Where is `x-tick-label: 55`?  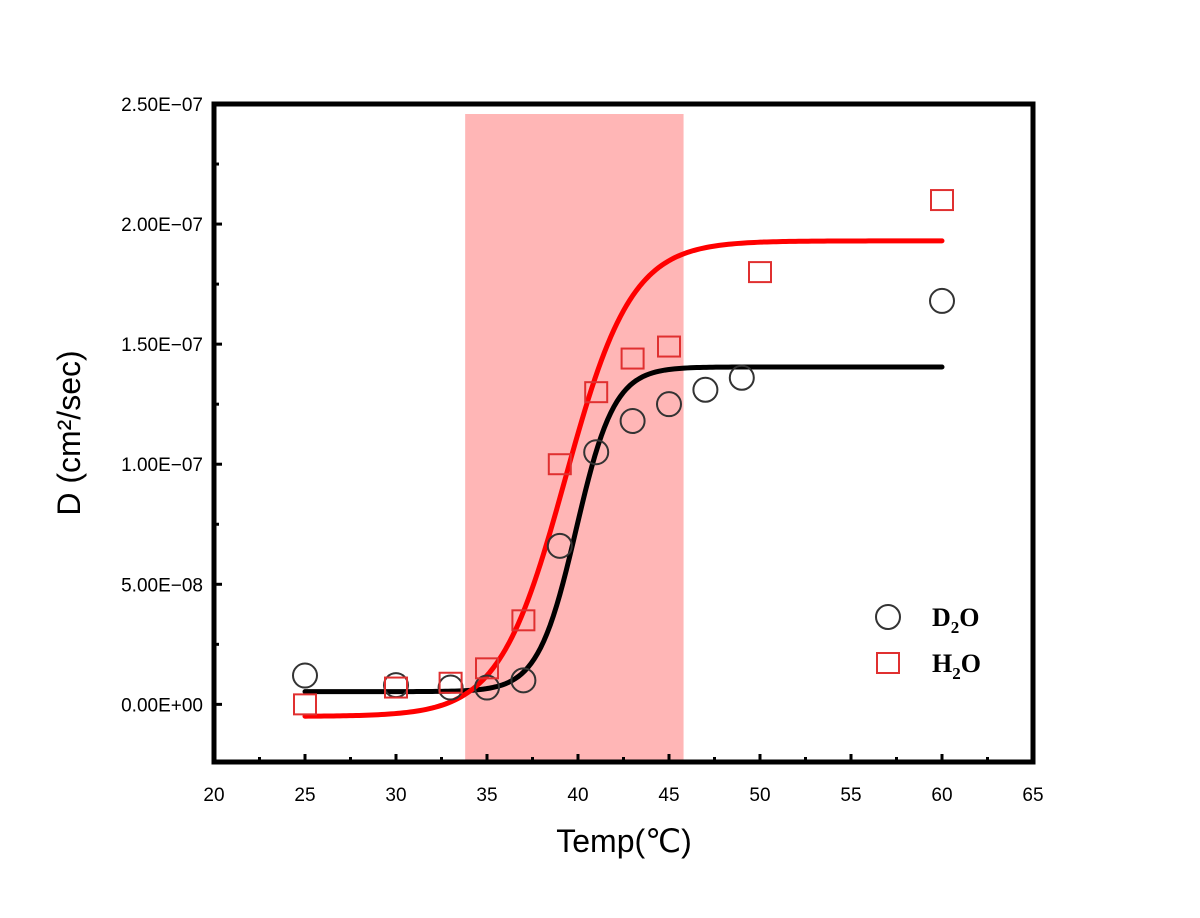
x-tick-label: 55 is located at coordinates (850, 795).